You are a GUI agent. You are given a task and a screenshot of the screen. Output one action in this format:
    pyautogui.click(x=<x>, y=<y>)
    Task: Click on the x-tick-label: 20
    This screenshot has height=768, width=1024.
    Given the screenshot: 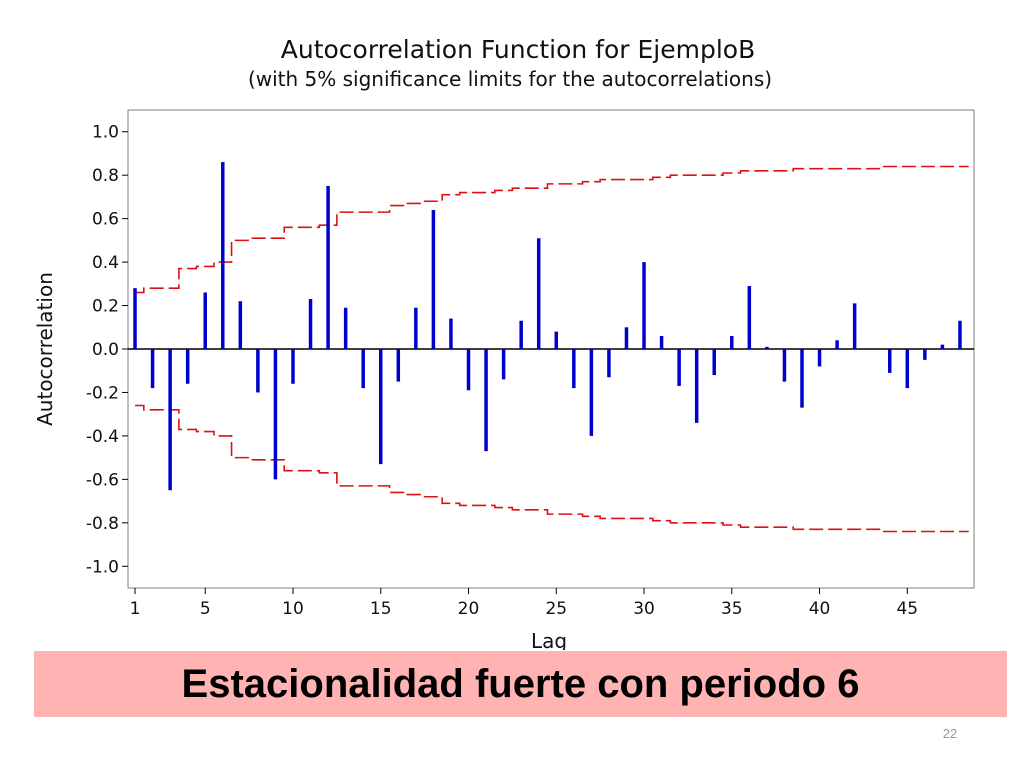 What is the action you would take?
    pyautogui.click(x=469, y=609)
    